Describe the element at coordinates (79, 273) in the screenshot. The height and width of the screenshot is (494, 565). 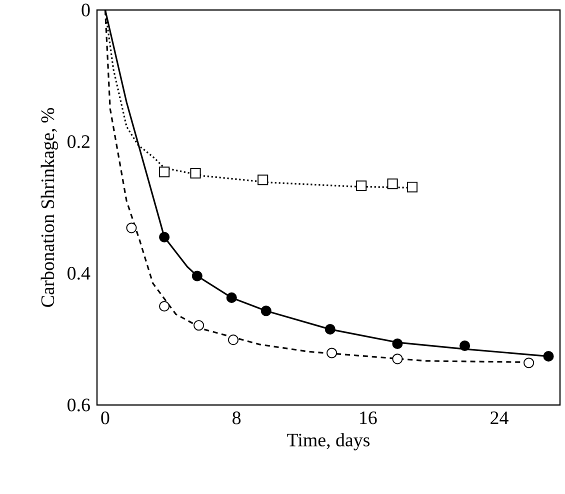
I see `y-tick-label: 0.4` at that location.